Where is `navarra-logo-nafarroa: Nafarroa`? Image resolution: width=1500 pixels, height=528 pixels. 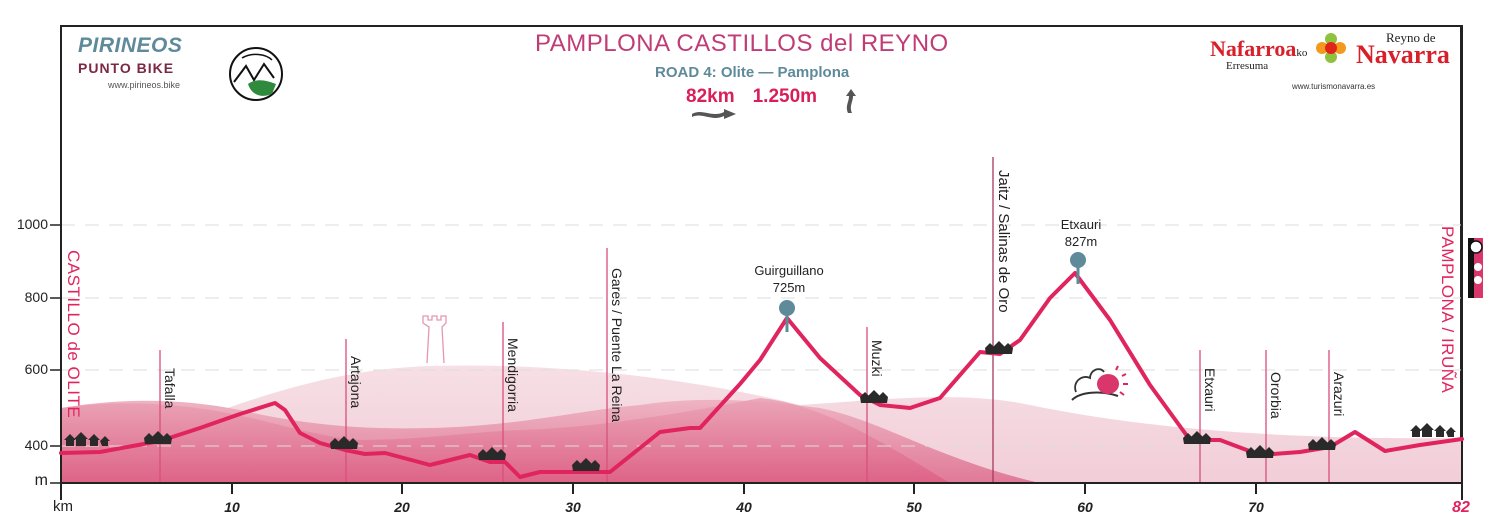 navarra-logo-nafarroa: Nafarroa is located at coordinates (1253, 48).